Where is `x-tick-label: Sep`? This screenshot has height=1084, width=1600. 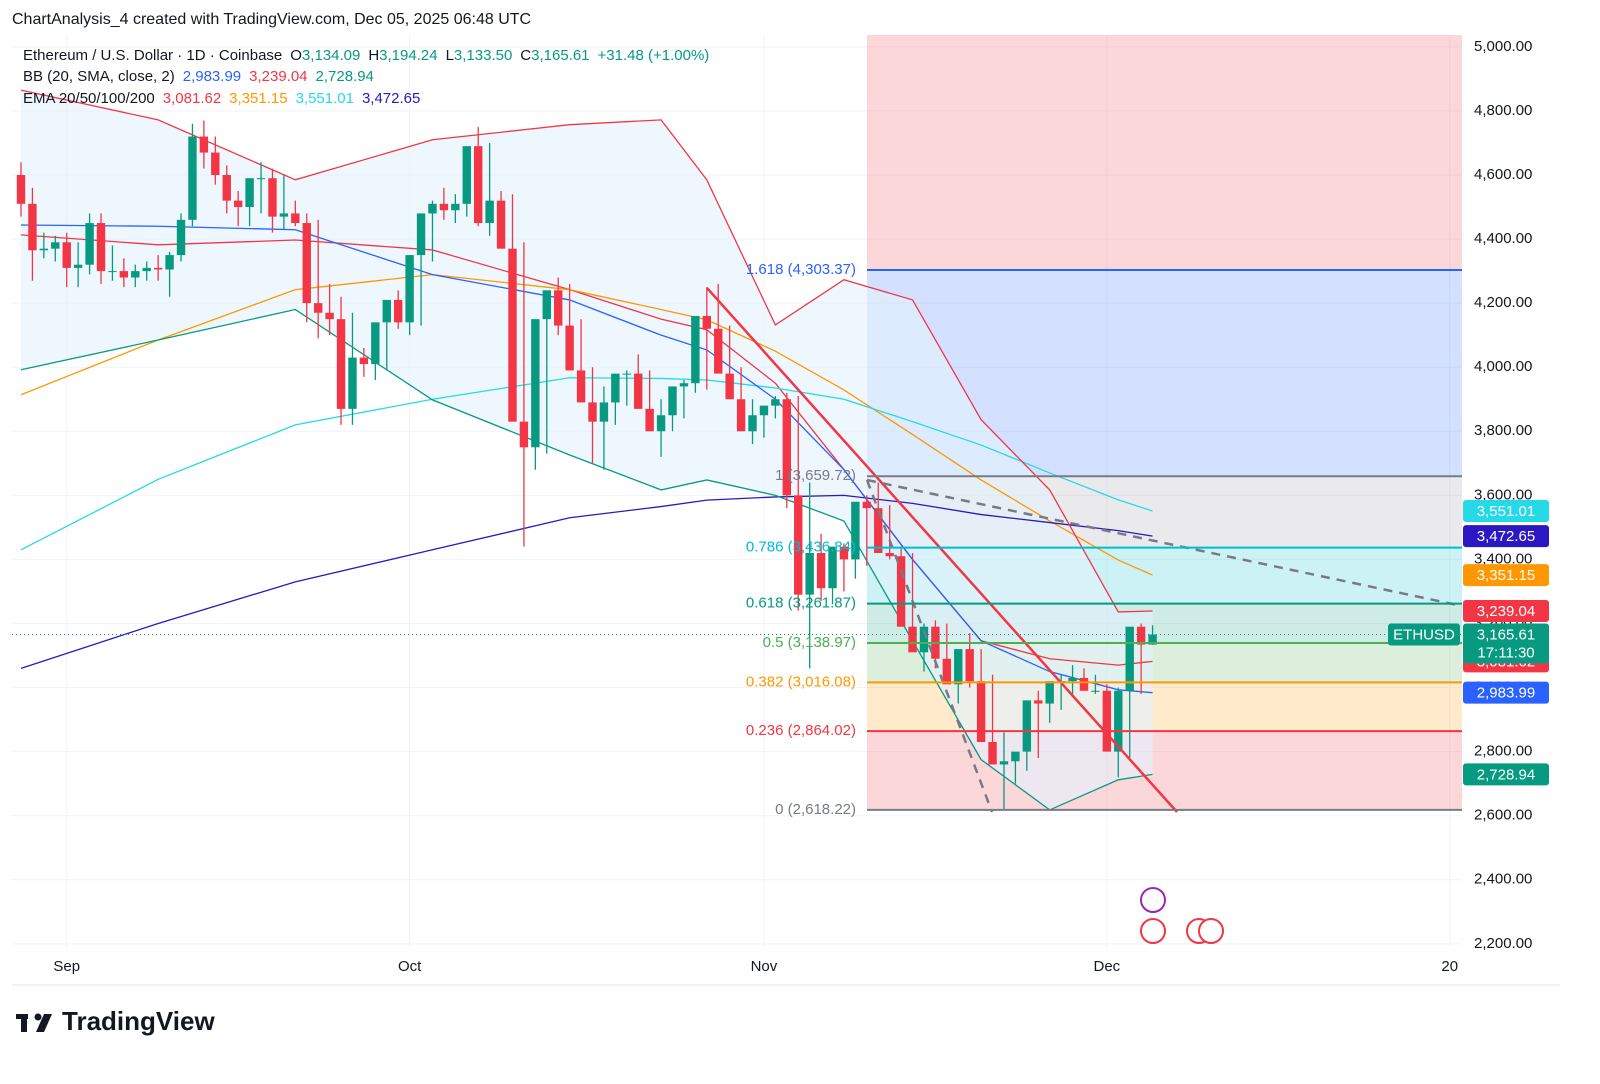
x-tick-label: Sep is located at coordinates (66, 966).